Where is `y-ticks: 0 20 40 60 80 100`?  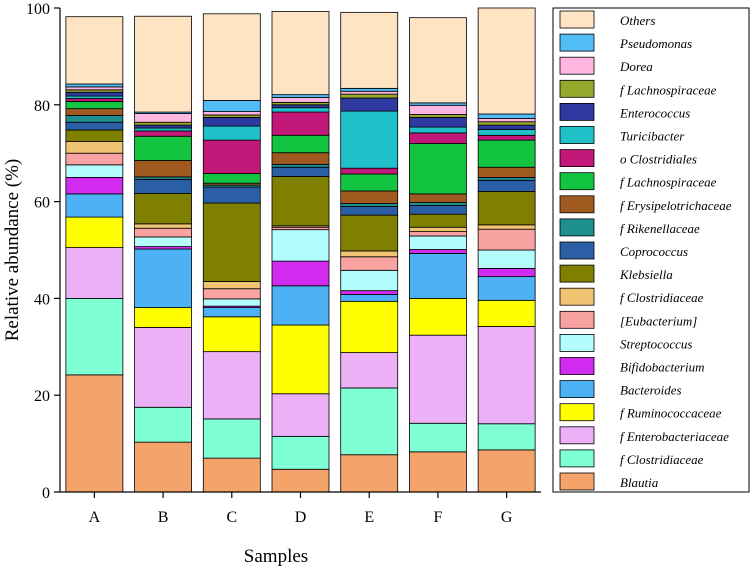
y-ticks: 0 20 40 60 80 100 is located at coordinates (43, 251).